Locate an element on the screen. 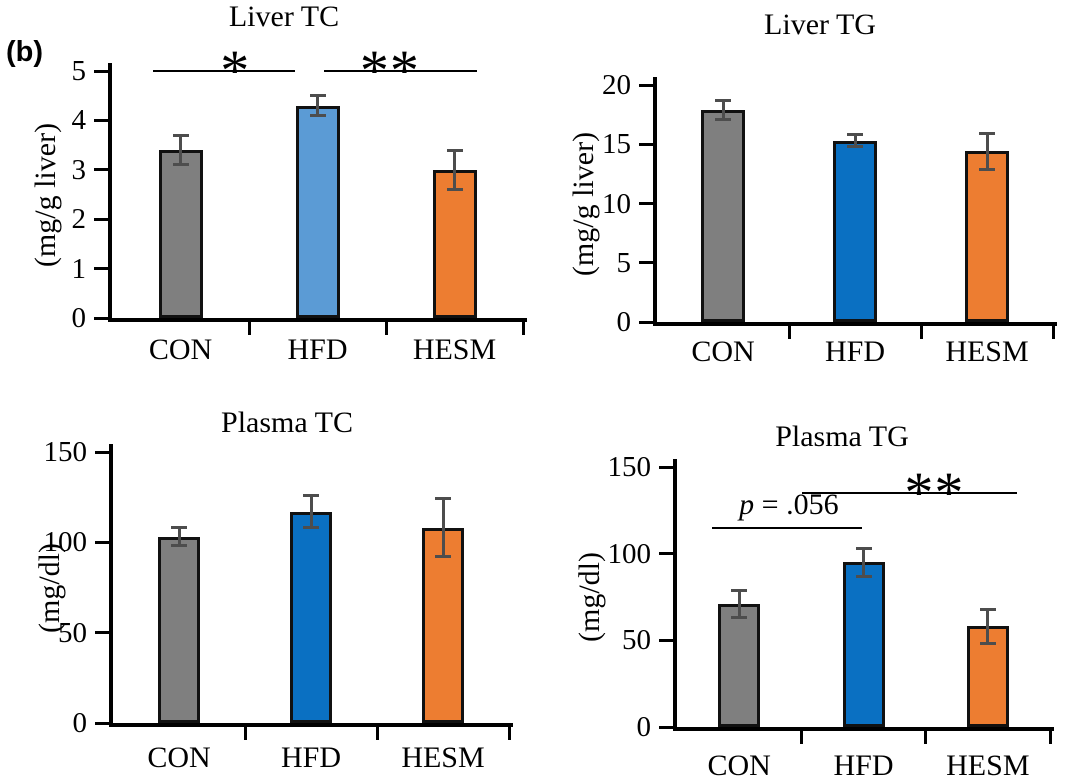  y-tick-label: 2 is located at coordinates (79, 219).